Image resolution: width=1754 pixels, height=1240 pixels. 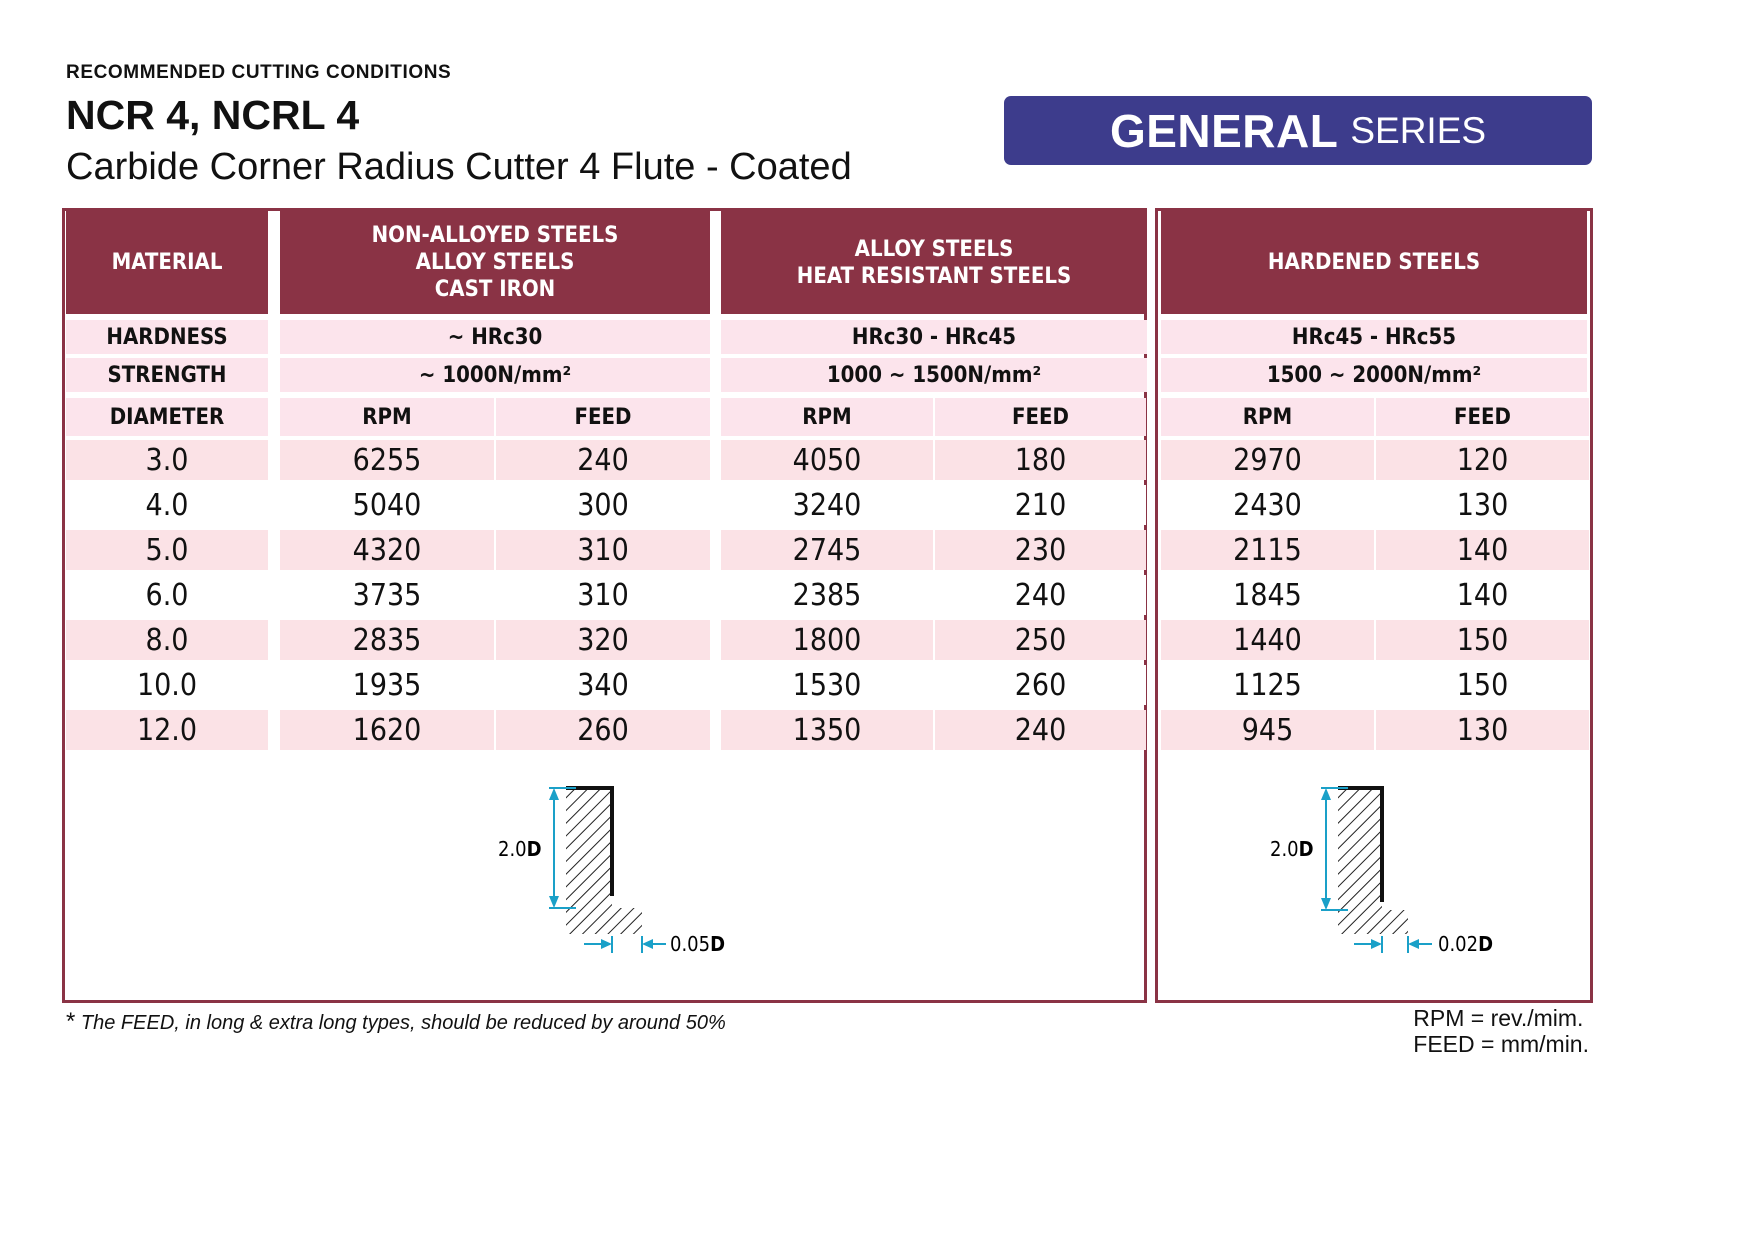 What do you see at coordinates (1374, 375) in the screenshot?
I see `strength-value: 1500 ~ 2000N/mm²` at bounding box center [1374, 375].